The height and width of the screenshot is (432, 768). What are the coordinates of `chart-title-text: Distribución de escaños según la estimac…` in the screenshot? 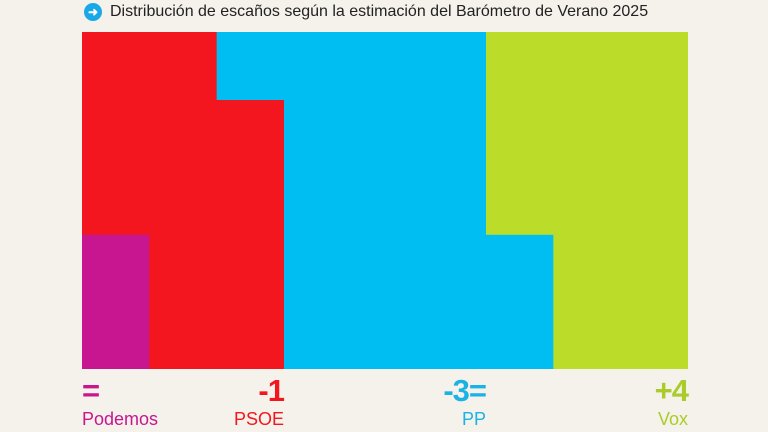 It's located at (379, 11).